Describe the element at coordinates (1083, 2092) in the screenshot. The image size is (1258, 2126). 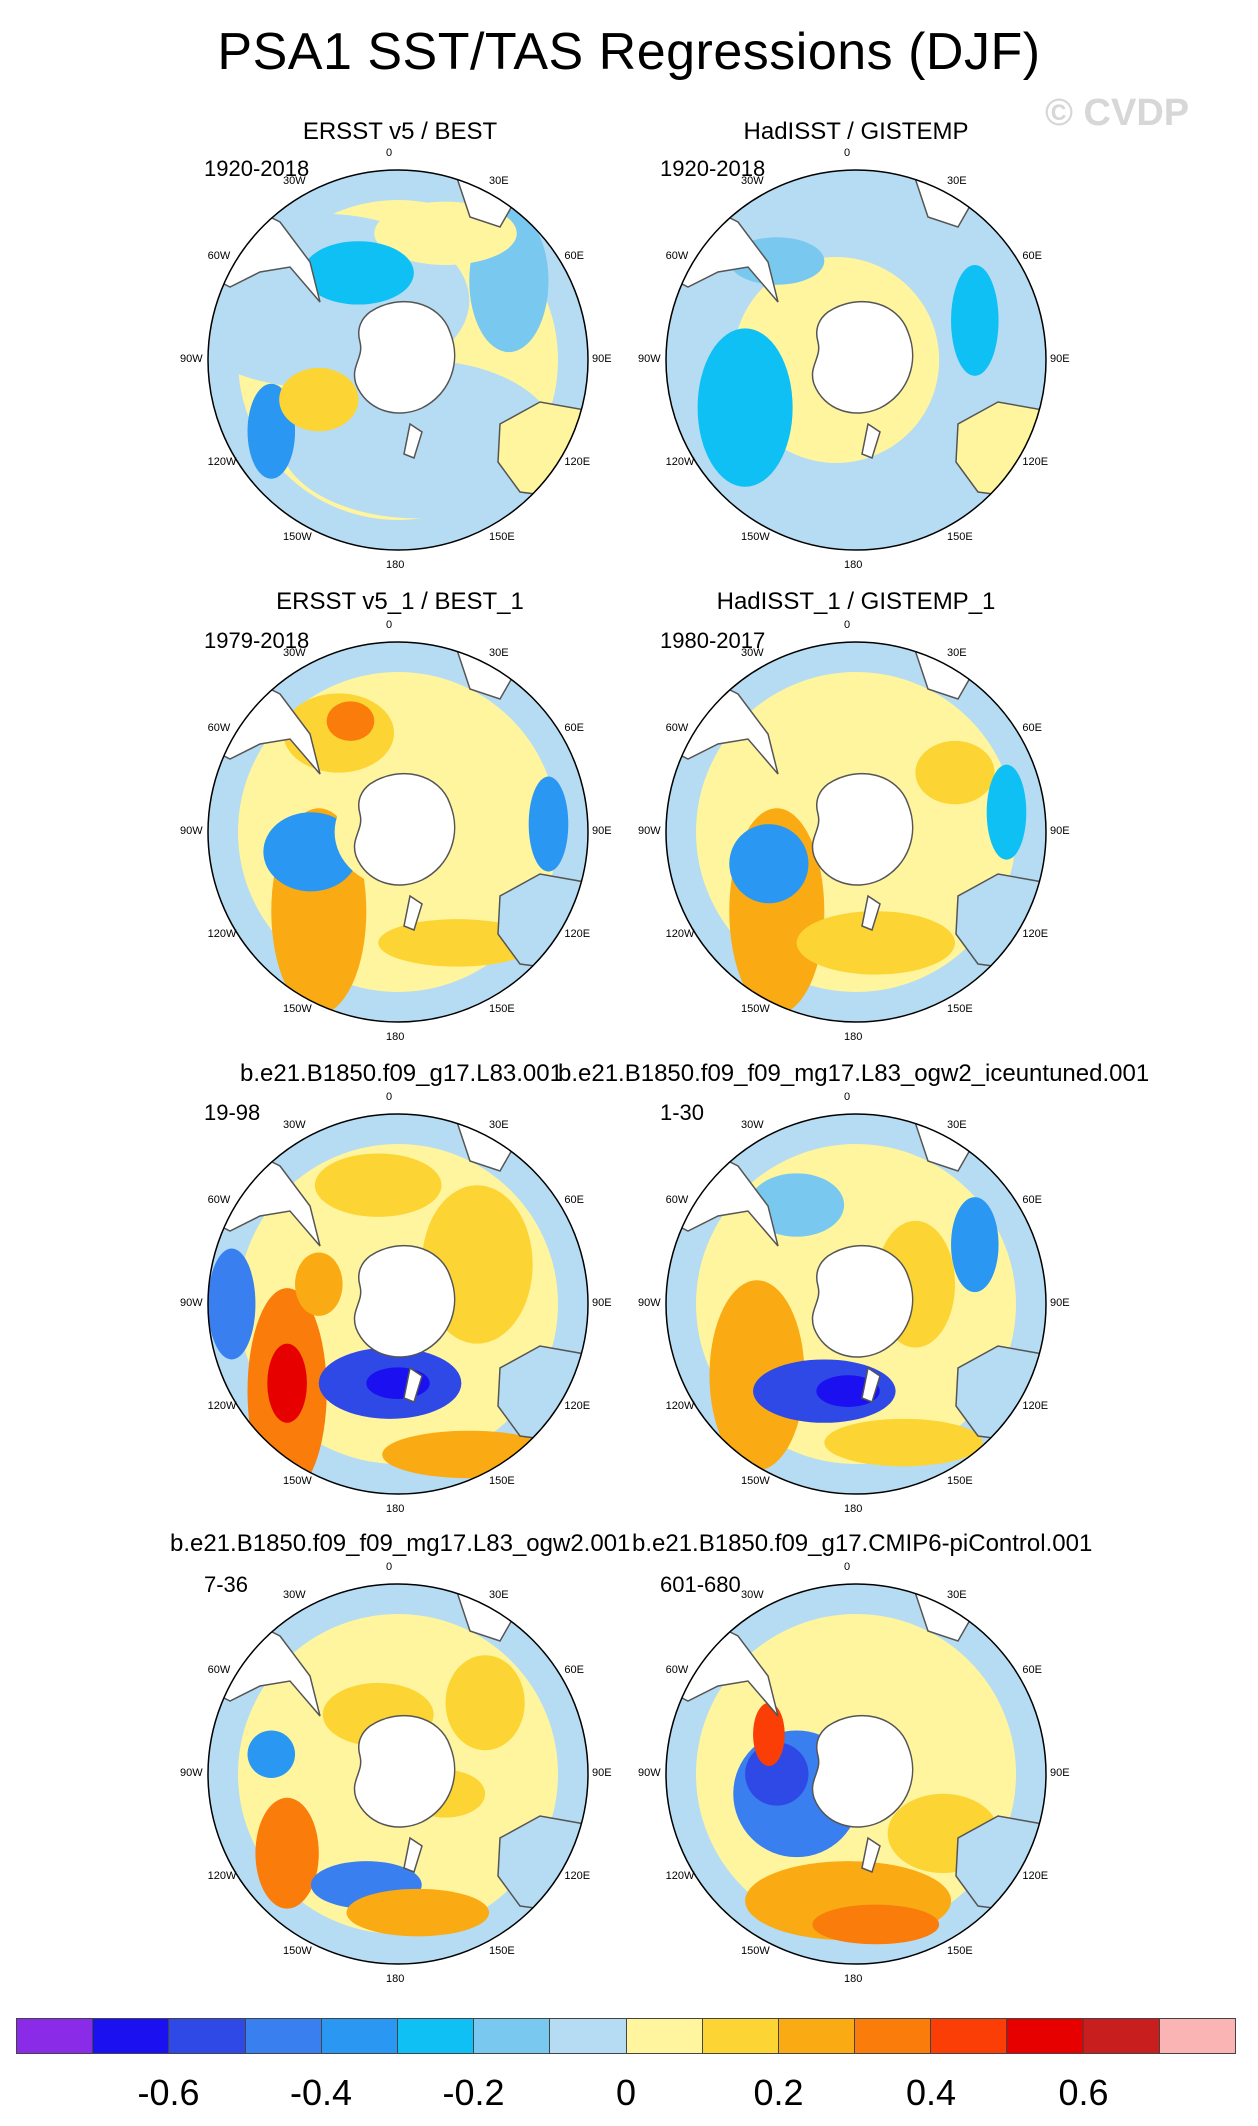
I see `colorbar-tick-label: 0.6` at that location.